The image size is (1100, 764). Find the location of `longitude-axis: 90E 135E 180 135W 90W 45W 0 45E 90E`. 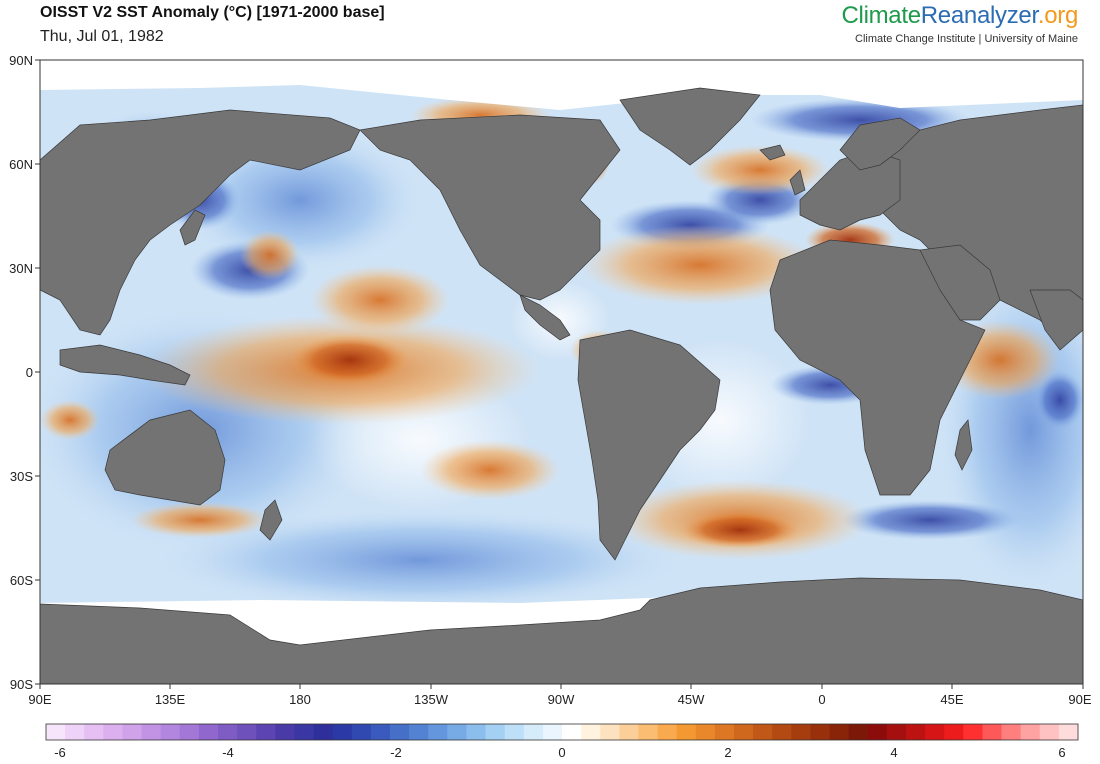

longitude-axis: 90E 135E 180 135W 90W 45W 0 45E 90E is located at coordinates (560, 695).